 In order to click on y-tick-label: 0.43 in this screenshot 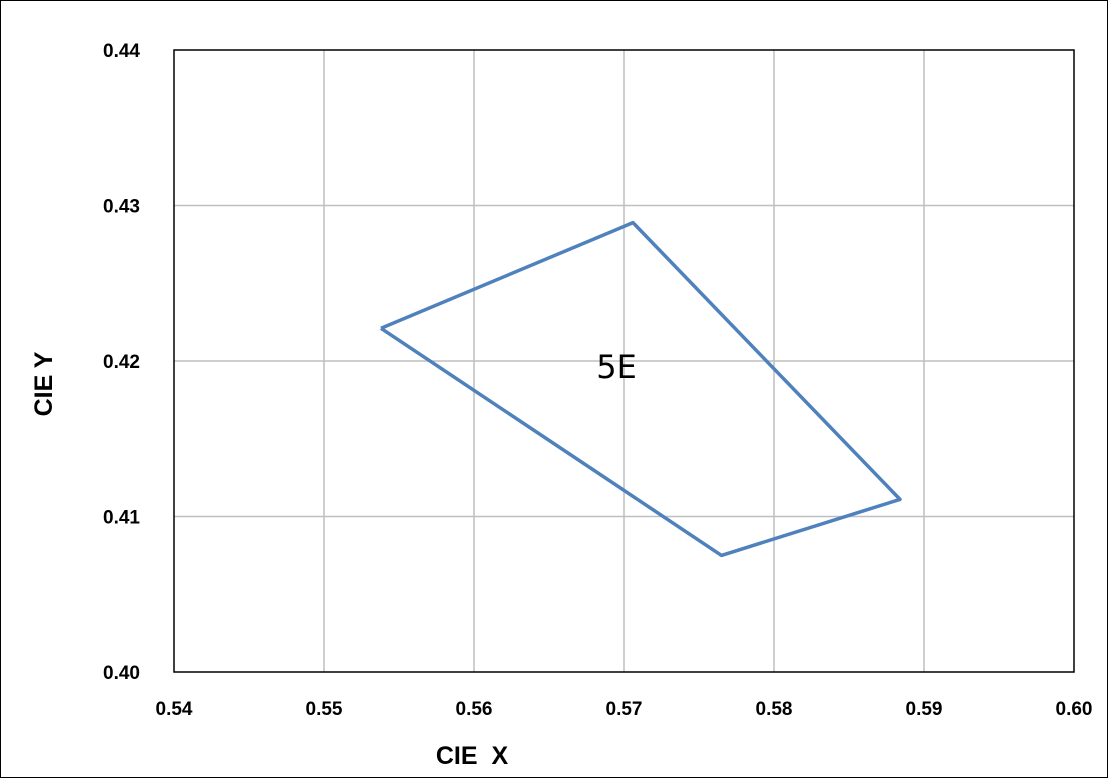, I will do `click(121, 207)`.